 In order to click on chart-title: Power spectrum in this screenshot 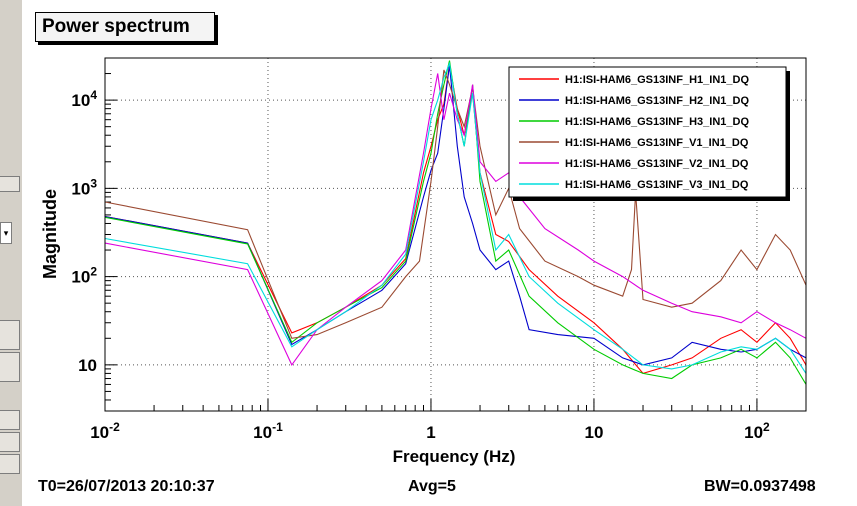, I will do `click(125, 27)`.